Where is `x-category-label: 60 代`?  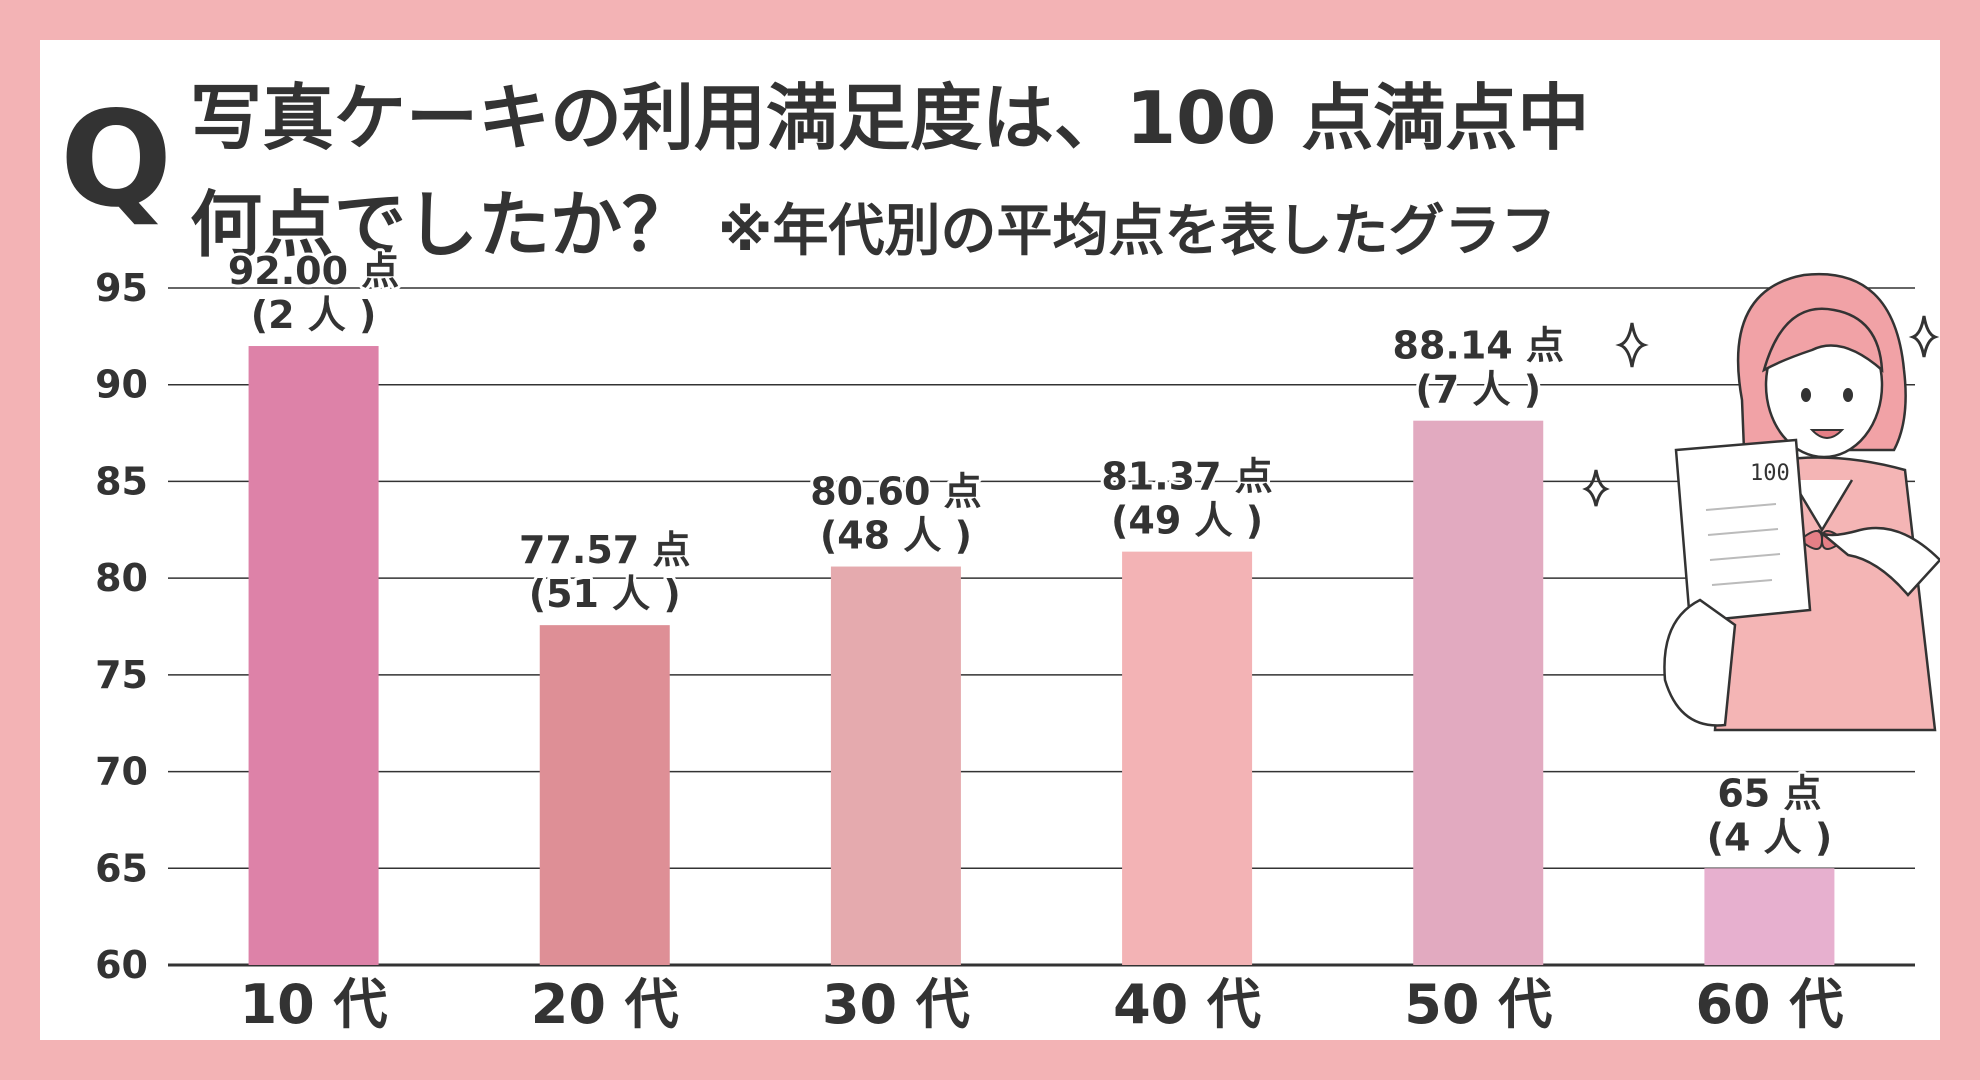
x-category-label: 60 代 is located at coordinates (1769, 1004).